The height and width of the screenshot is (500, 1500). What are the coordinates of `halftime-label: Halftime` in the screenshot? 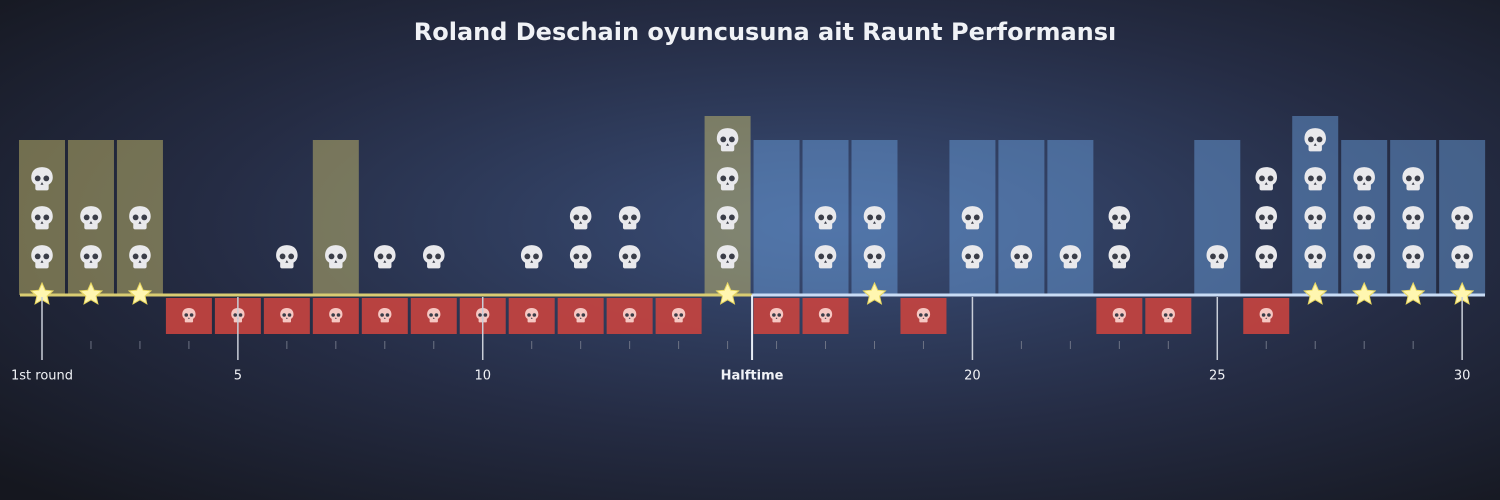 It's located at (752, 376).